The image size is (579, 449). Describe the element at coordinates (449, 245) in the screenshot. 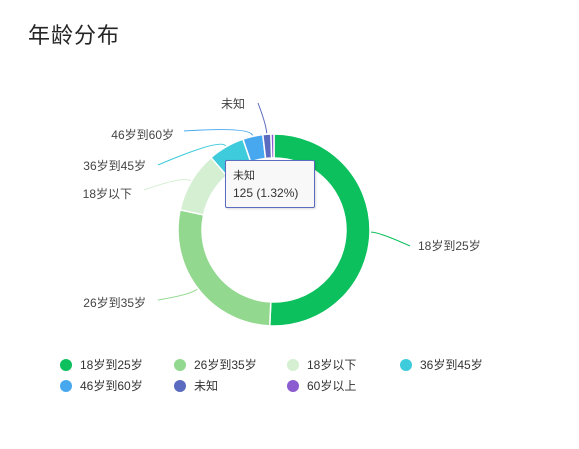

I see `slice-label-0: 18岁到25岁` at that location.